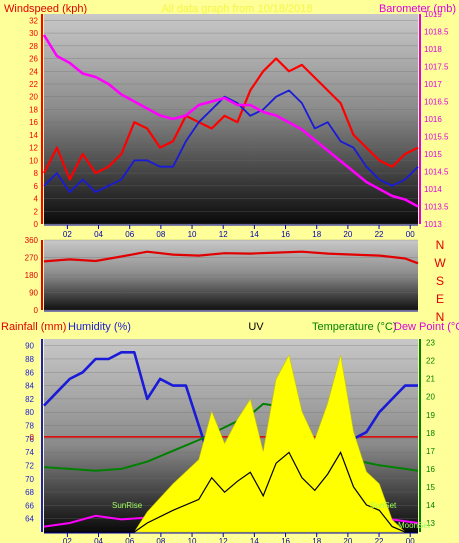  I want to click on wind-tick-label: 20, so click(33, 97).